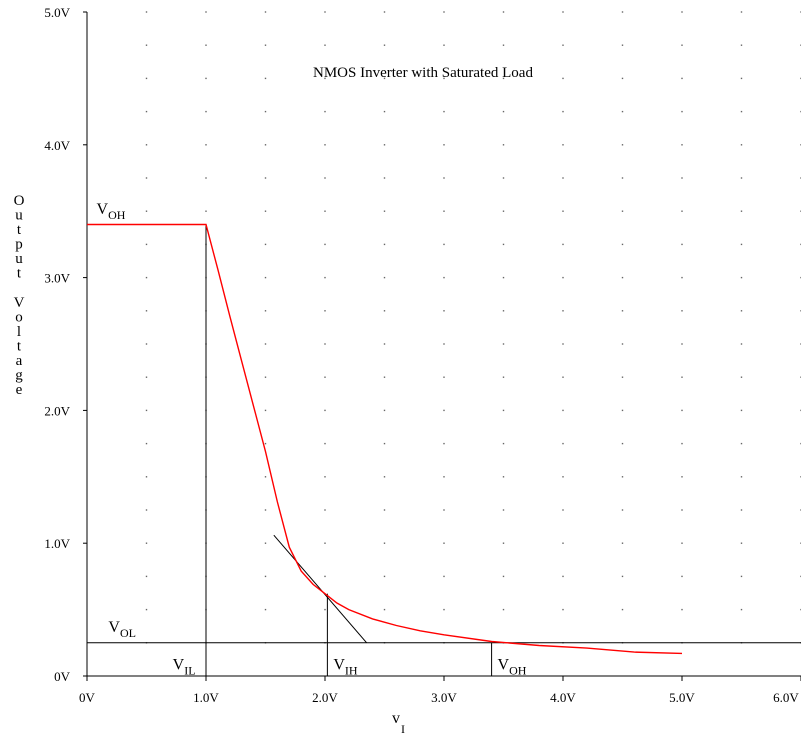 The image size is (801, 738). What do you see at coordinates (786, 697) in the screenshot?
I see `x-tick-label: 6.0V` at bounding box center [786, 697].